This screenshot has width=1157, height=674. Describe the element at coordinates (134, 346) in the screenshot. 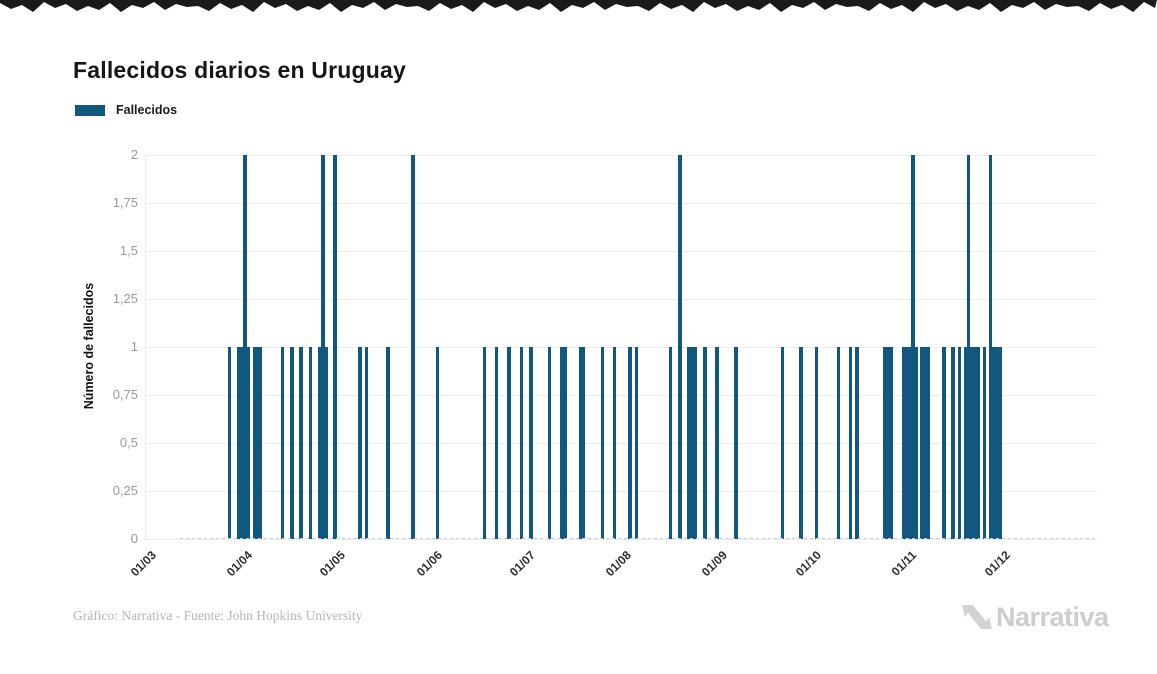

I see `y-tick-label: 1` at that location.